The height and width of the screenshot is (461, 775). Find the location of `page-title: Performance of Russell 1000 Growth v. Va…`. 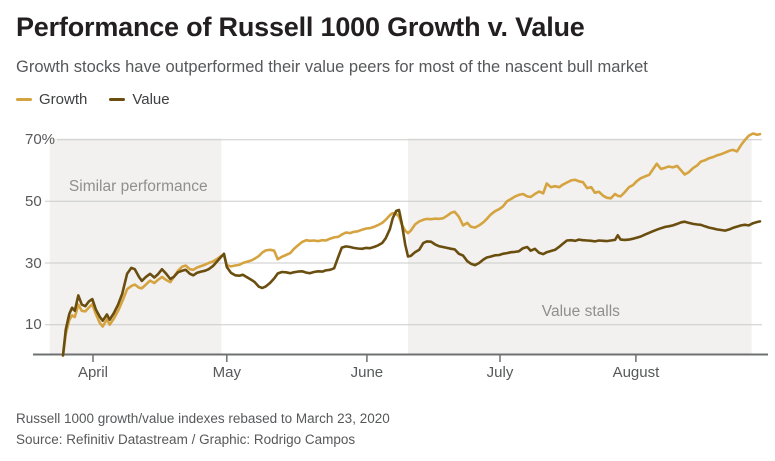

page-title: Performance of Russell 1000 Growth v. Va… is located at coordinates (300, 27).